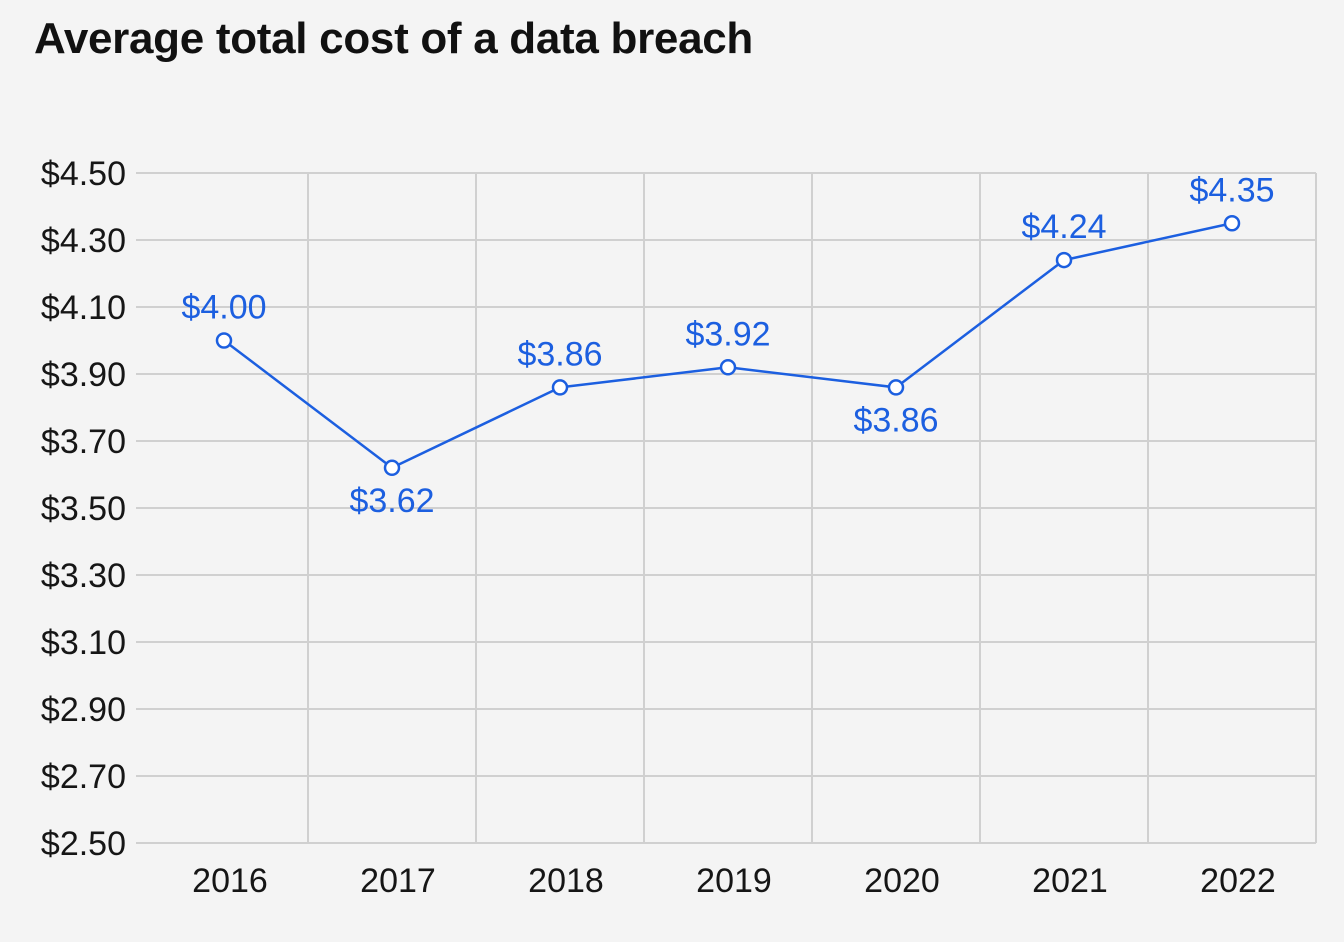  Describe the element at coordinates (83, 643) in the screenshot. I see `y-tick-label: $3.10` at that location.